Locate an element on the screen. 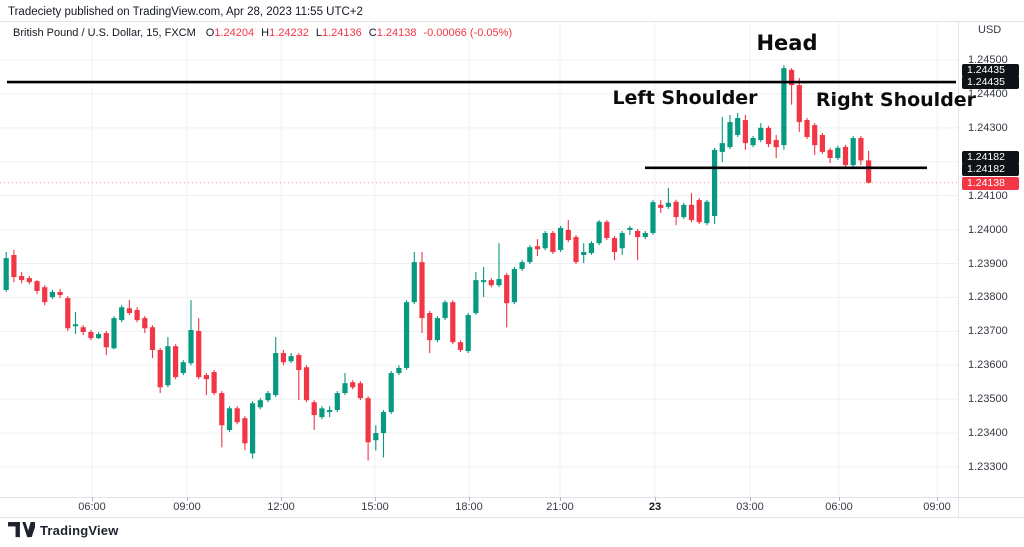 The image size is (1024, 547). price-tick-label: 1.23900 is located at coordinates (988, 263).